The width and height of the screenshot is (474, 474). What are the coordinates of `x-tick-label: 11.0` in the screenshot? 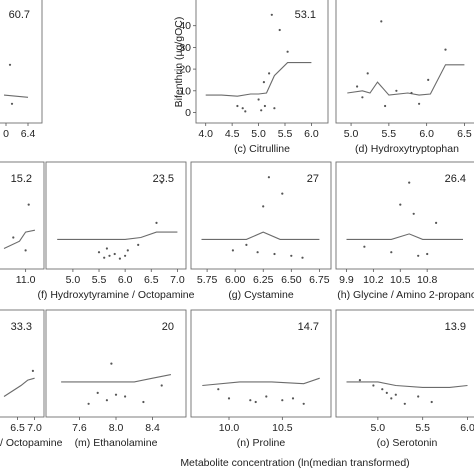 It's located at (26, 280).